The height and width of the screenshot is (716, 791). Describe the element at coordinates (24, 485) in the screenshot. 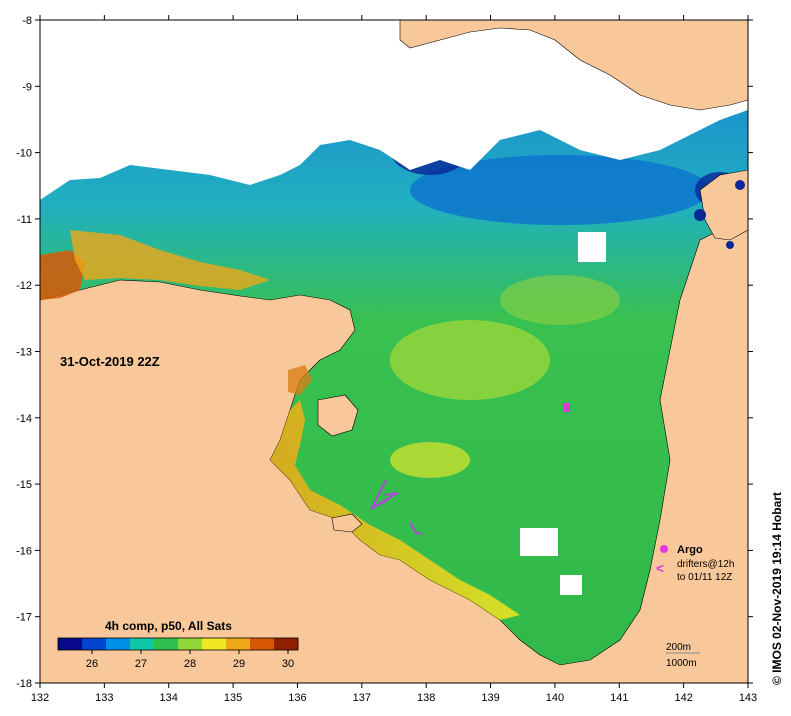

I see `y-tick-label: -15` at that location.